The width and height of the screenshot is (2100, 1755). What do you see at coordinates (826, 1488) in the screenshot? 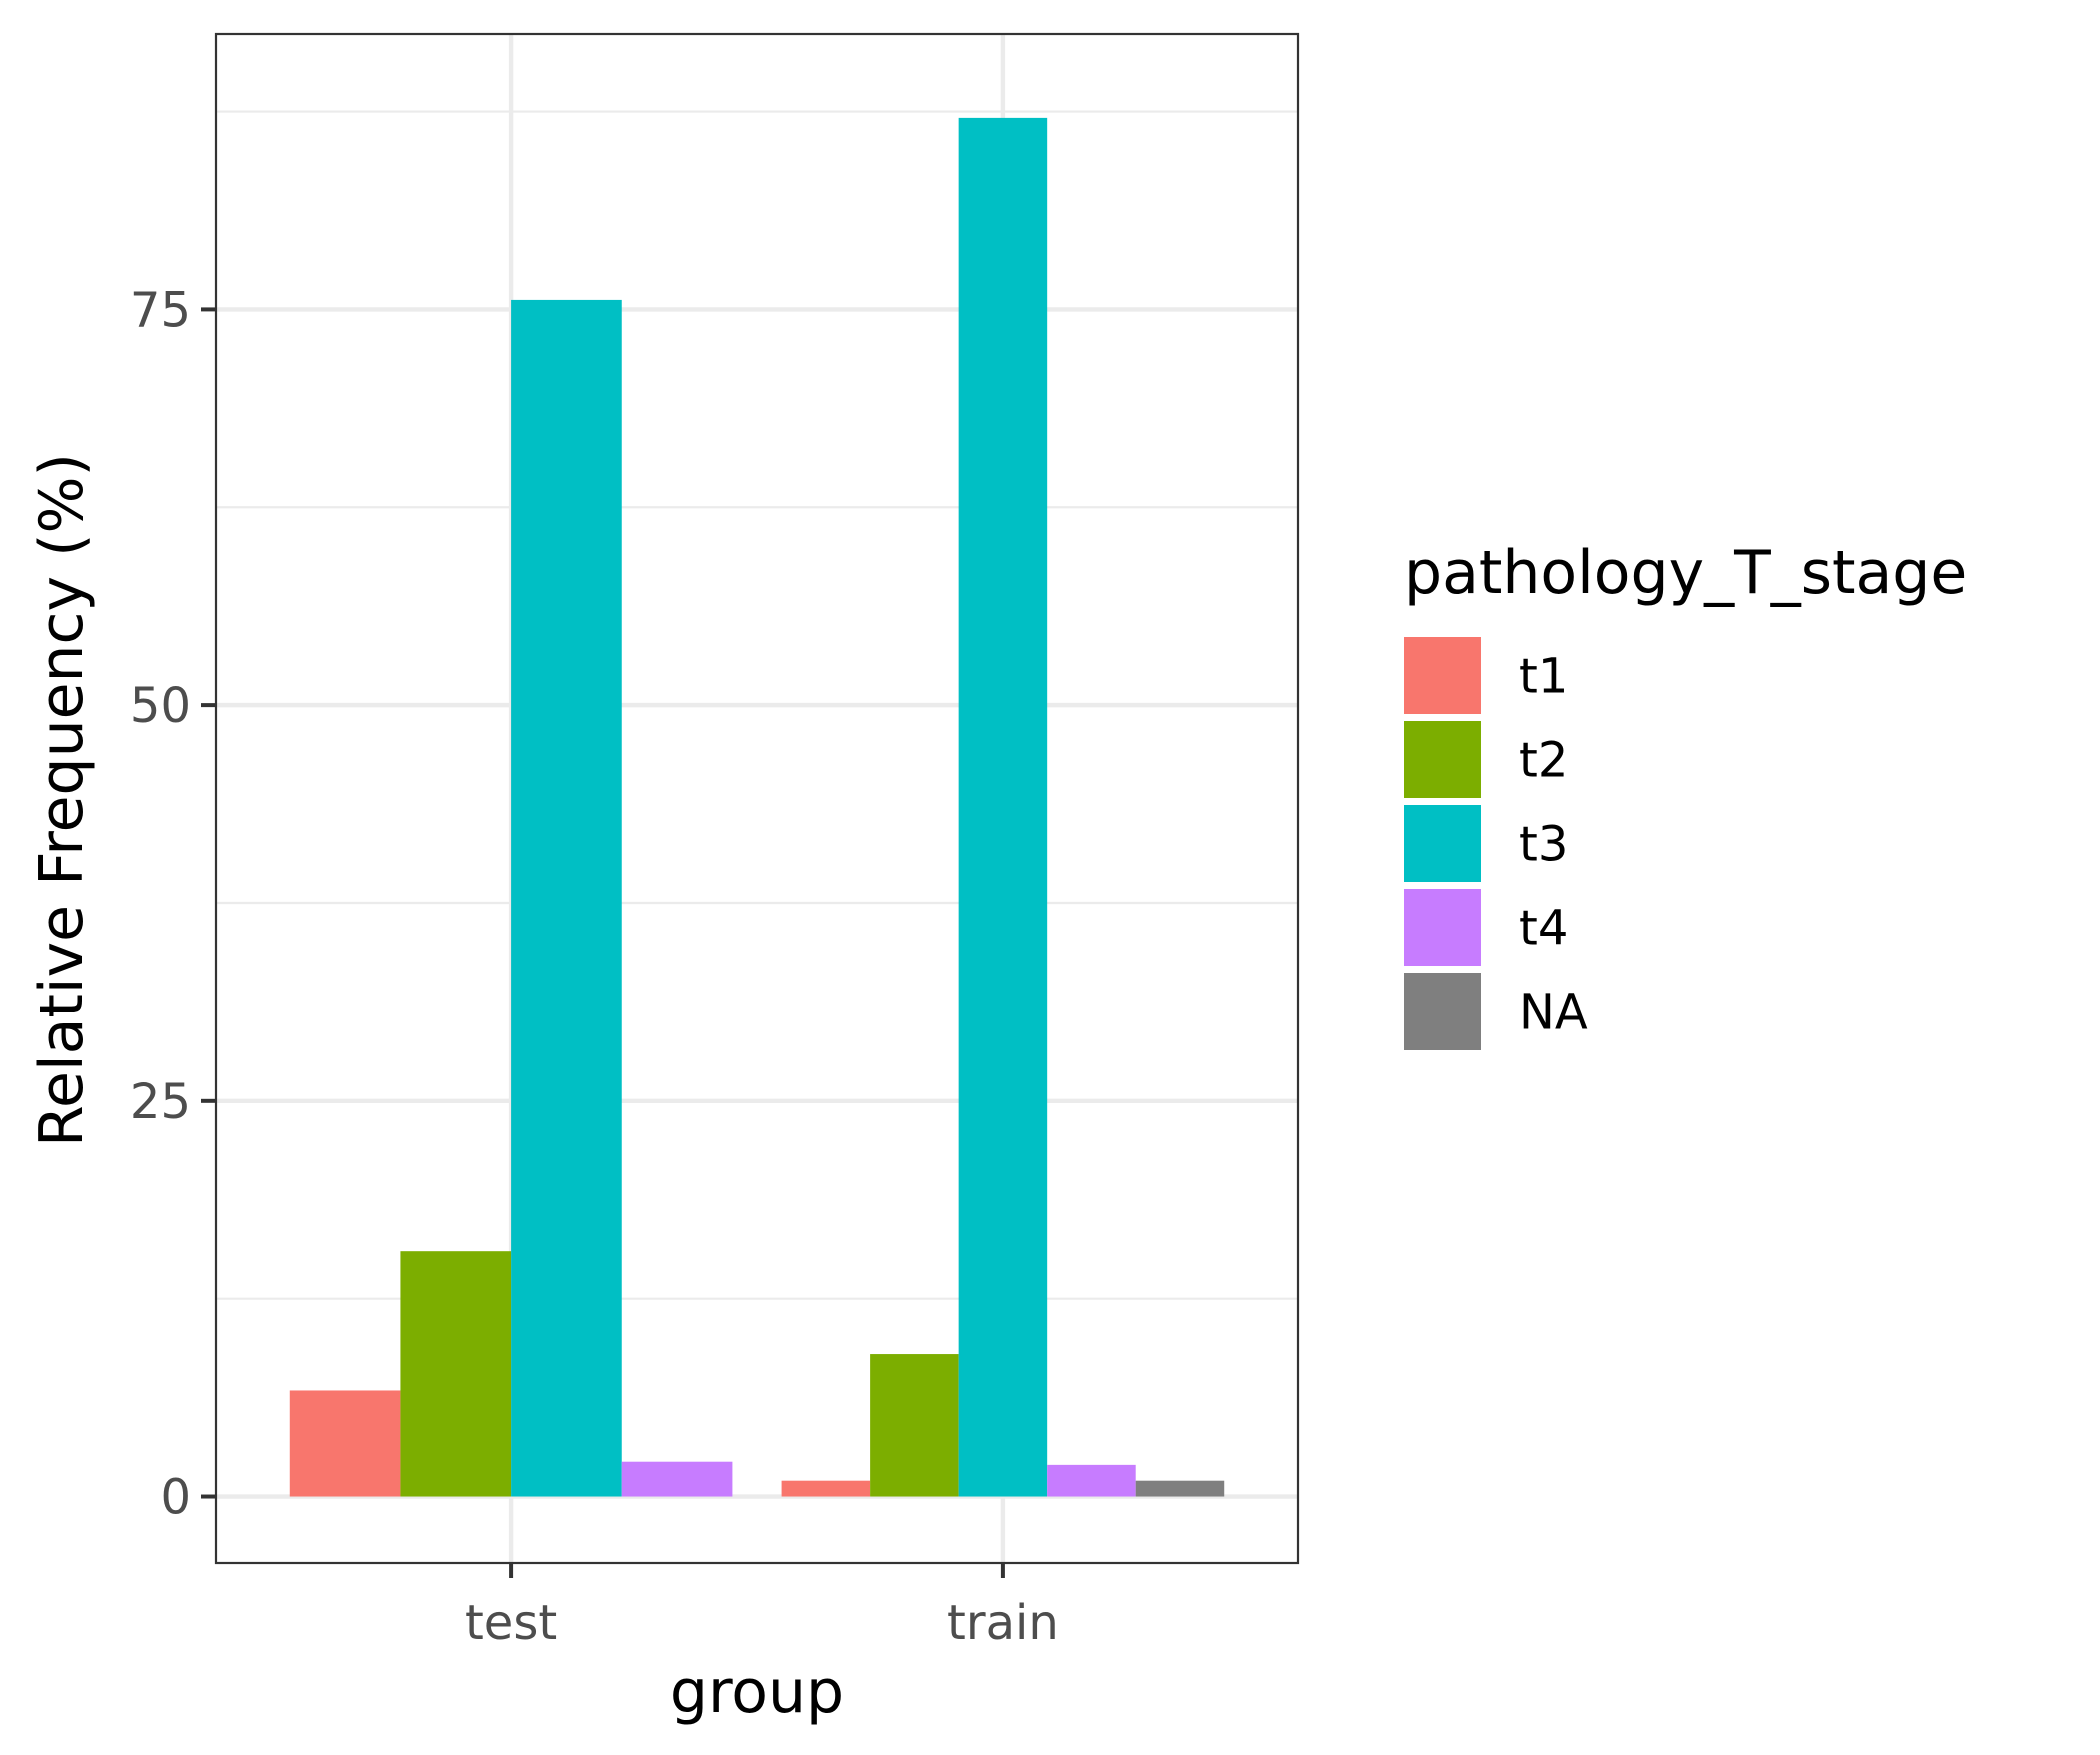
I see `bar-train-t1` at bounding box center [826, 1488].